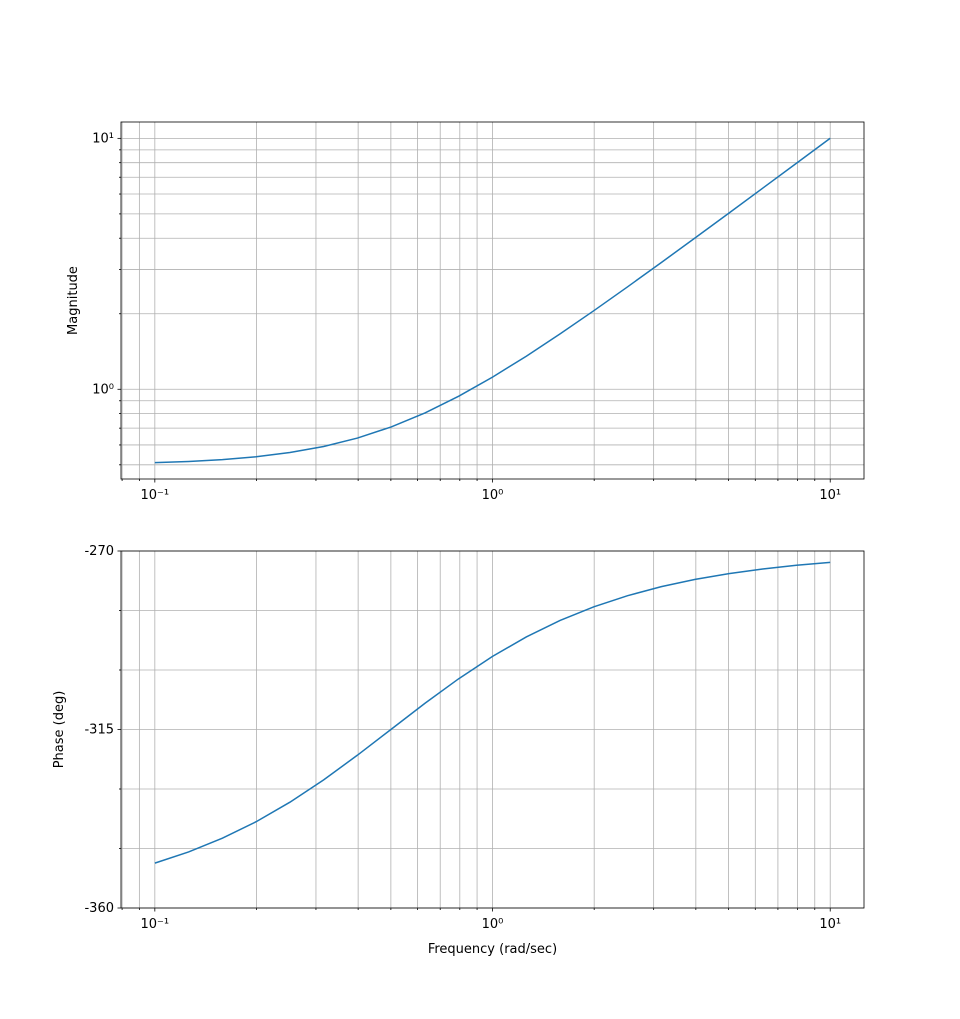  I want to click on y-tick-label: -270, so click(99, 551).